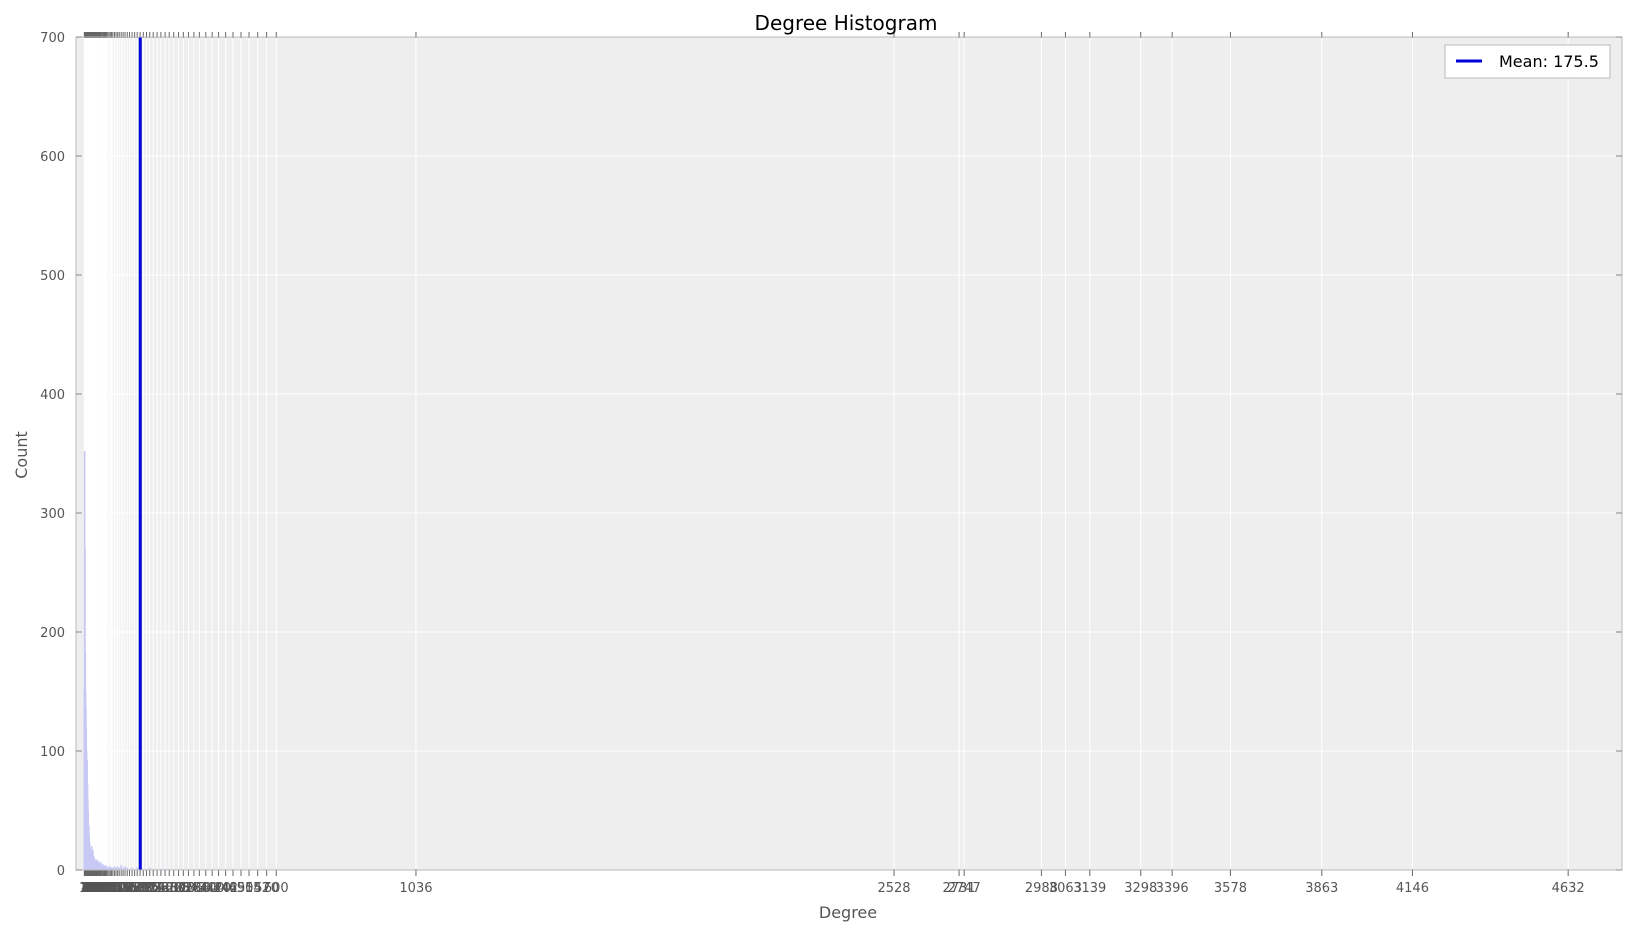 Image resolution: width=1626 pixels, height=930 pixels. I want to click on x-tick-label: 116, so click(121, 888).